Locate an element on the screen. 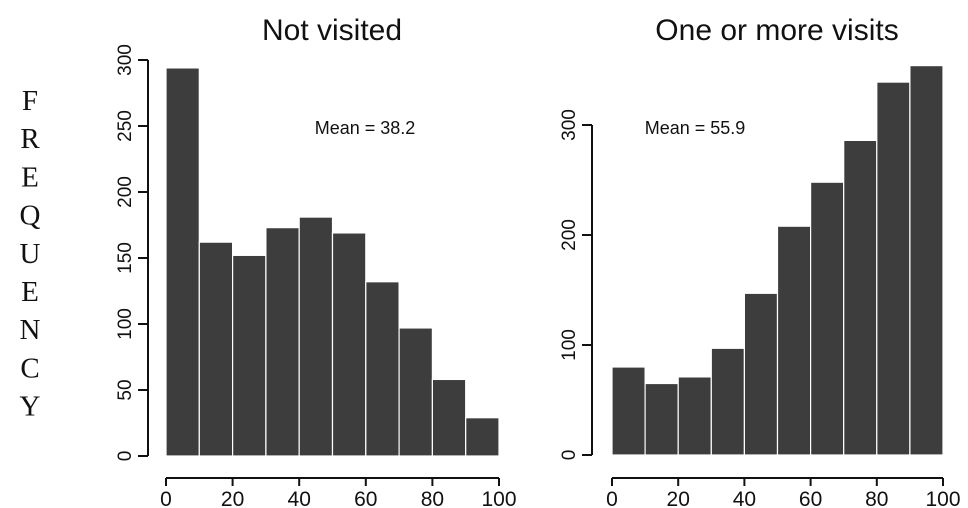  y-label-letter: F is located at coordinates (30, 101).